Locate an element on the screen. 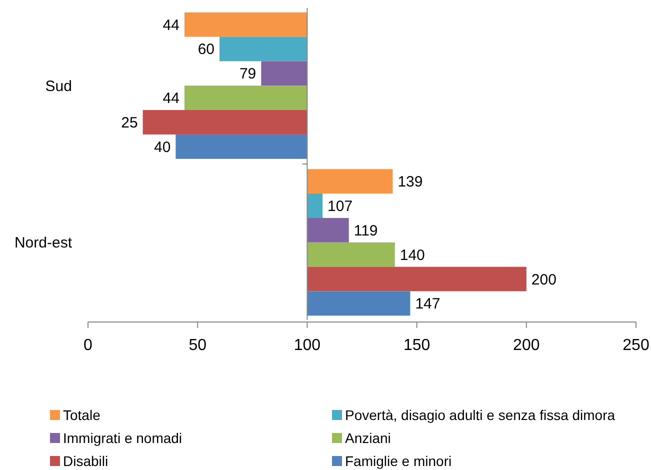 The height and width of the screenshot is (470, 651). legend-label: Immigrati e nomadi is located at coordinates (122, 438).